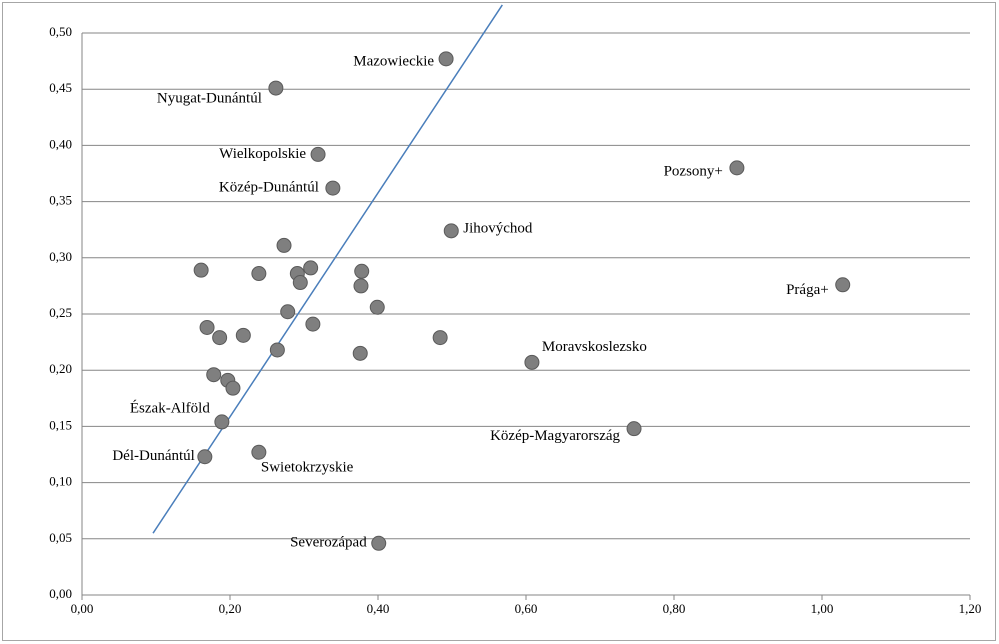  What do you see at coordinates (526, 608) in the screenshot?
I see `x-tick-label: 0,60` at bounding box center [526, 608].